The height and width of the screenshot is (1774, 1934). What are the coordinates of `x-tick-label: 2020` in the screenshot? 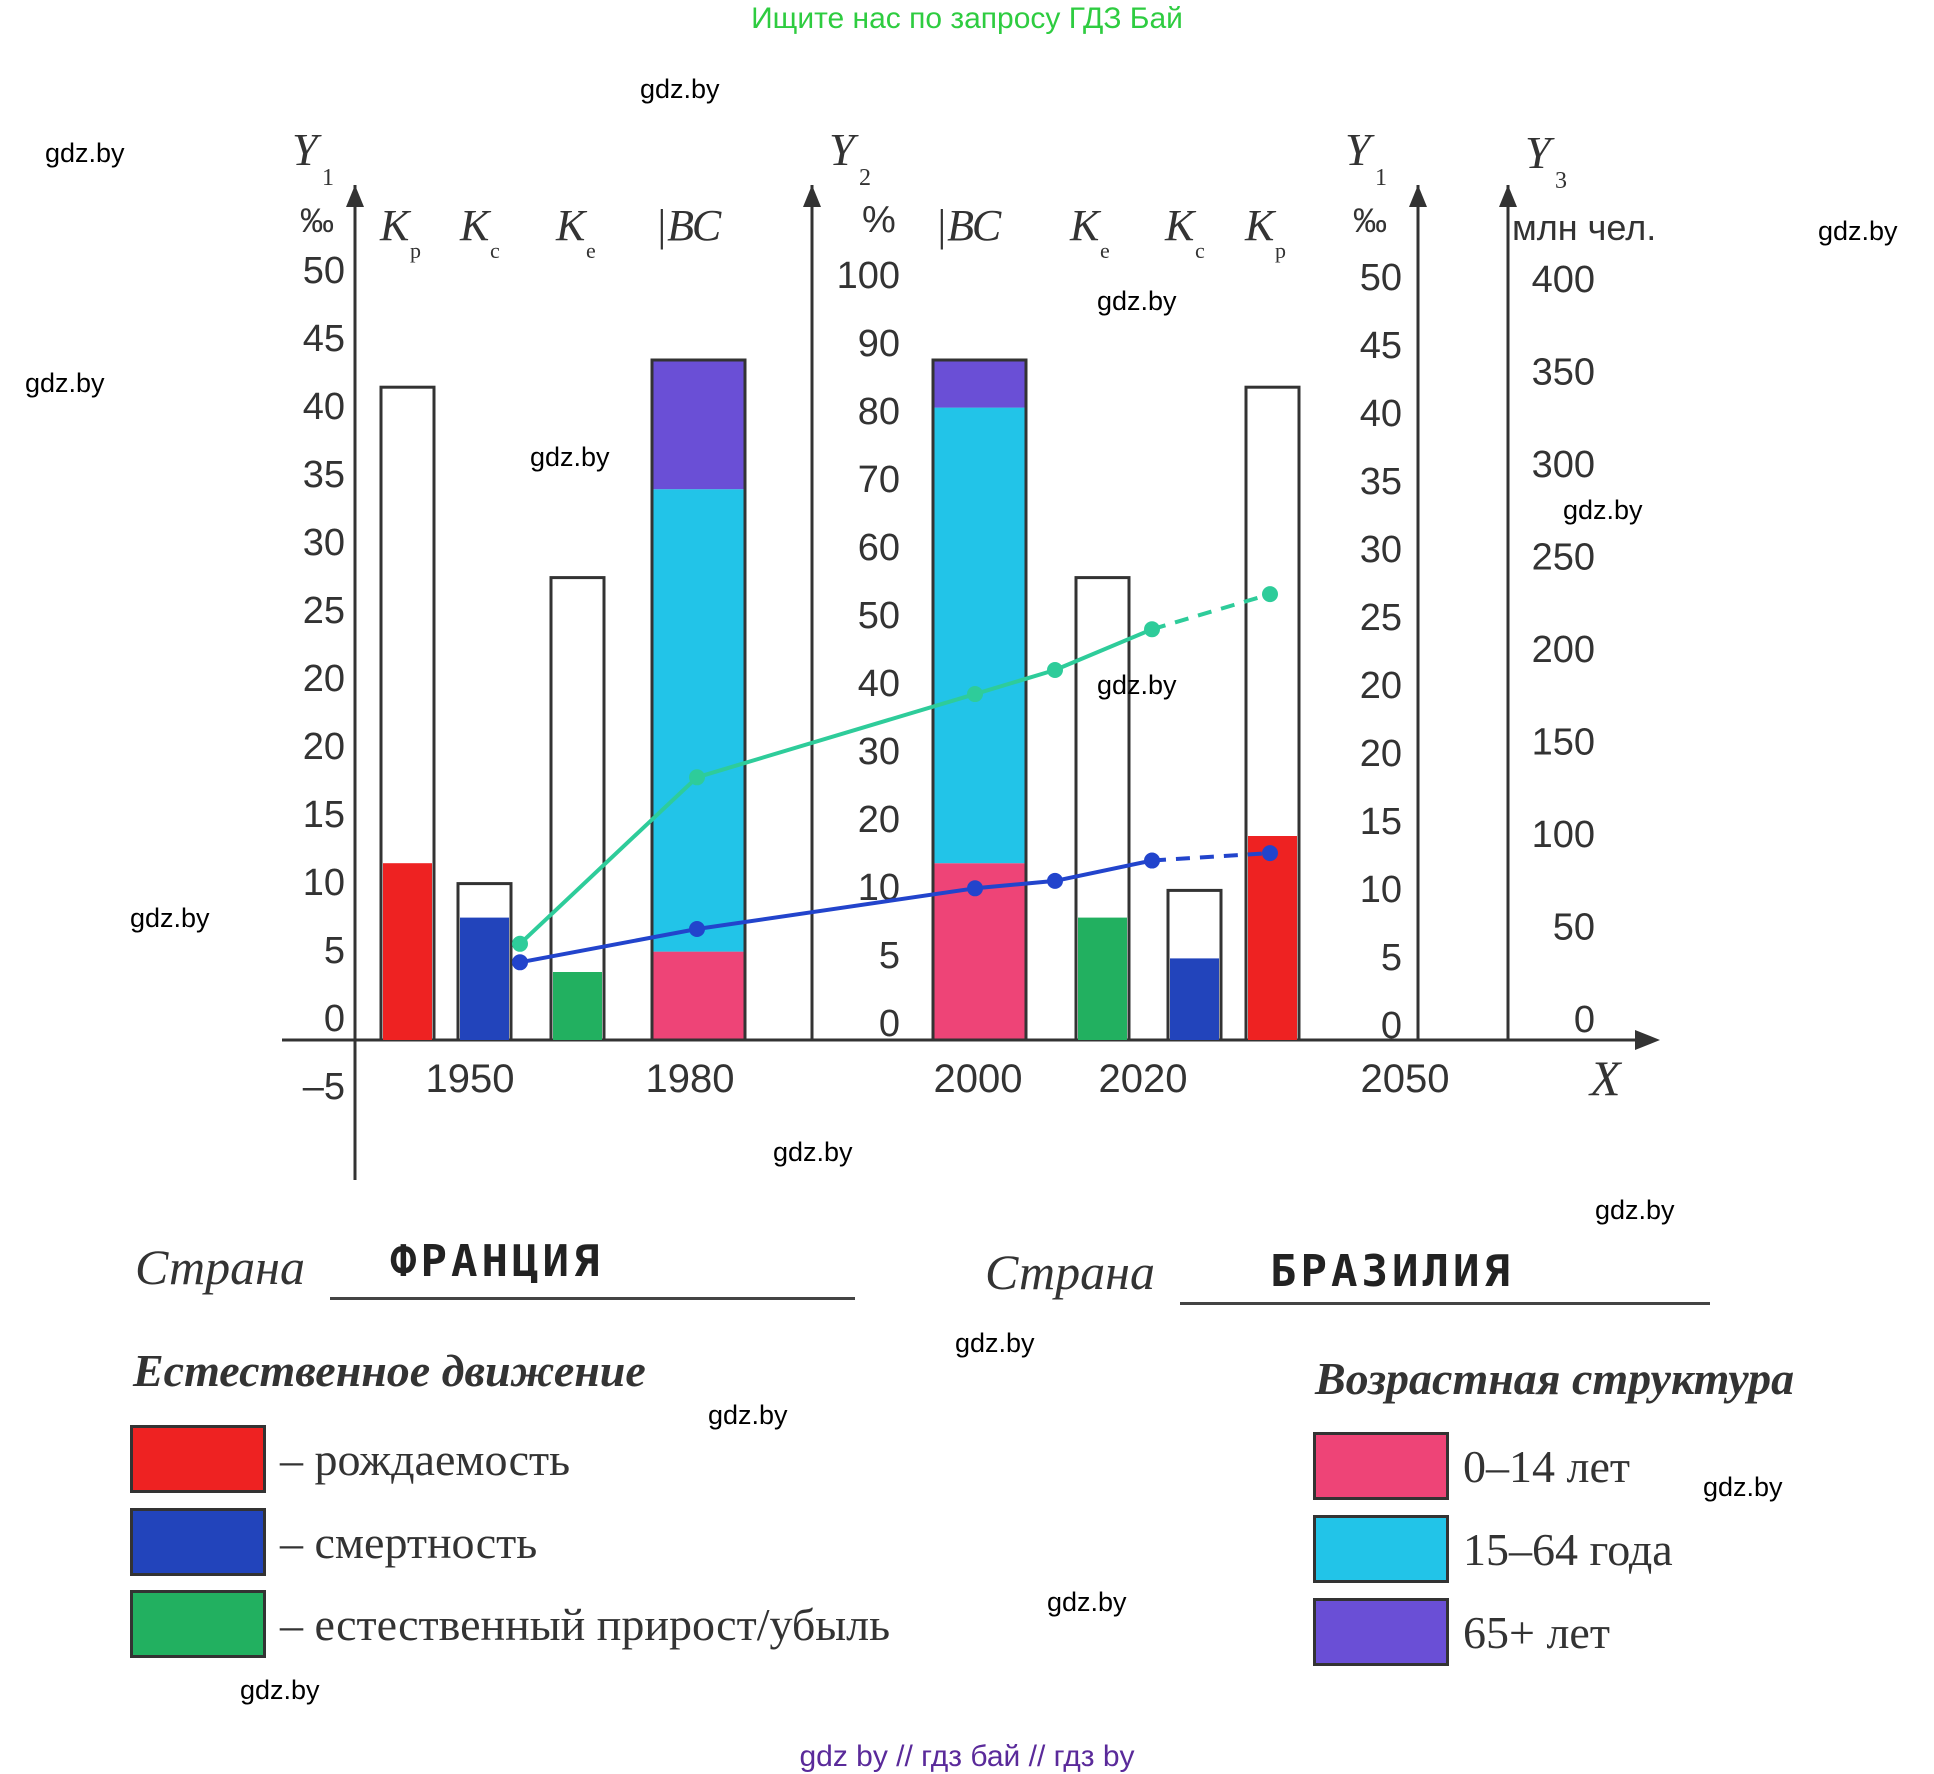 It's located at (1143, 1079).